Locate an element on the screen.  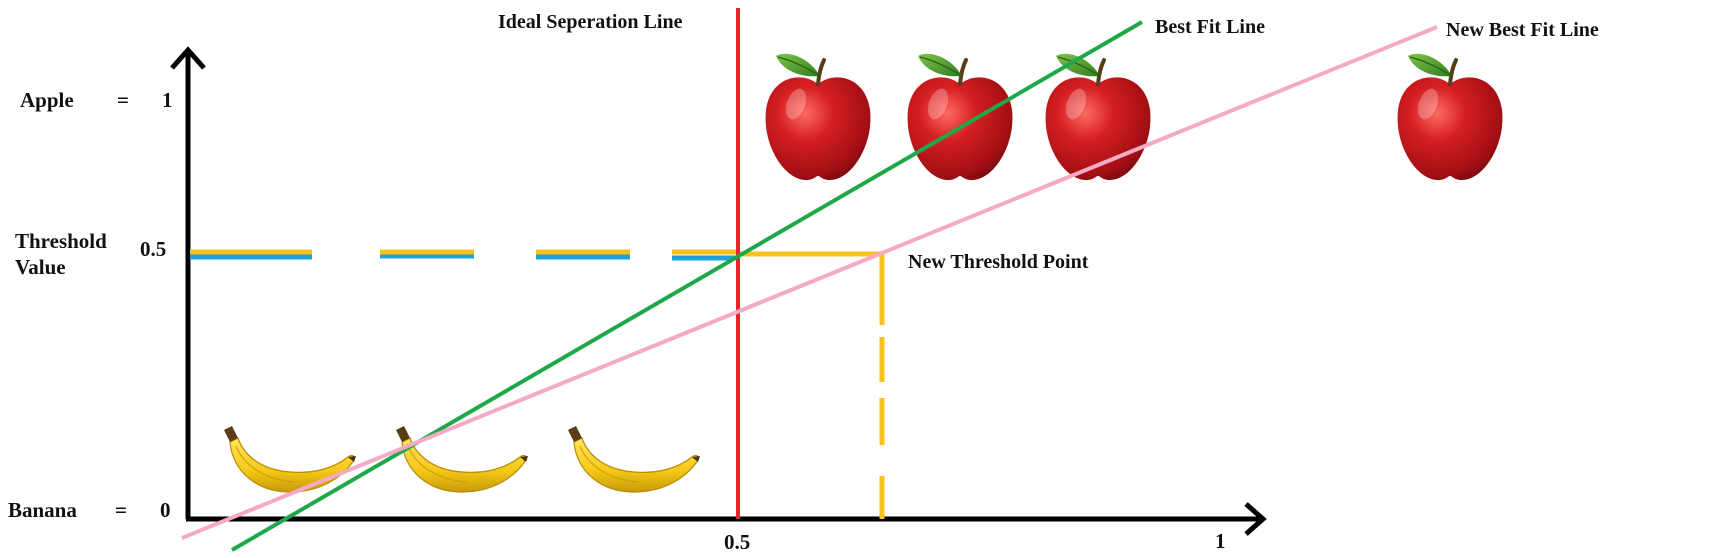
banana-images is located at coordinates (462, 459).